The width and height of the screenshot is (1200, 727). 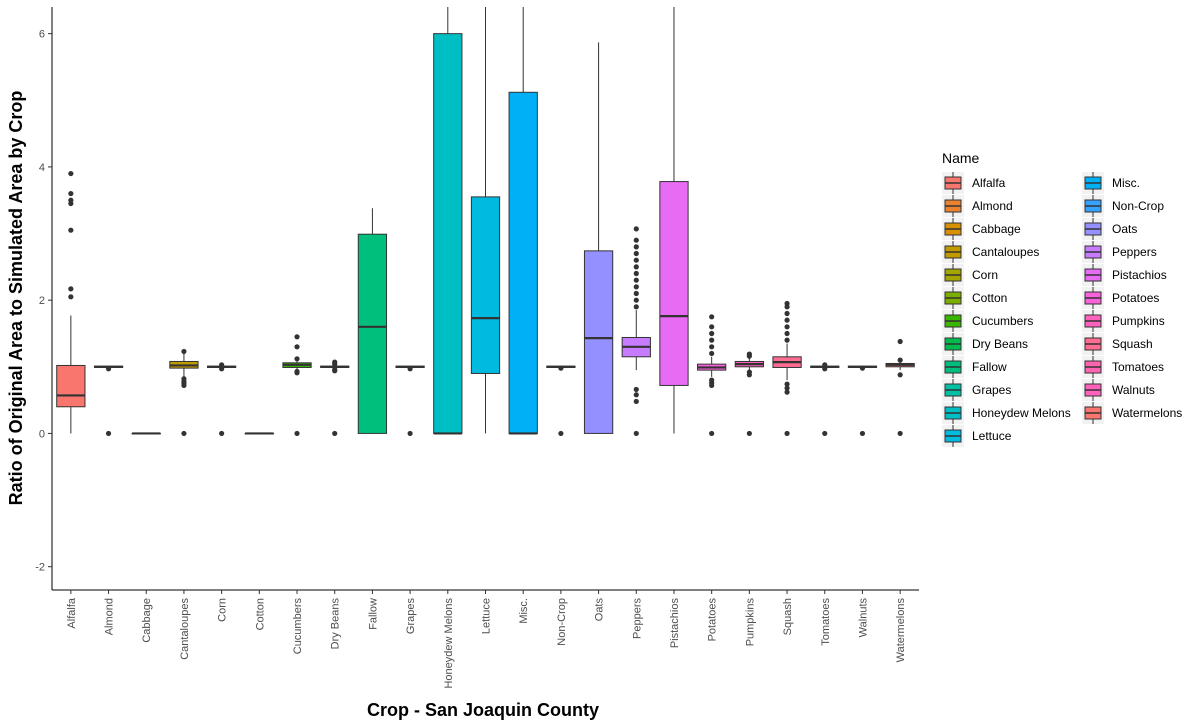 What do you see at coordinates (297, 385) in the screenshot?
I see `box-cucumbers` at bounding box center [297, 385].